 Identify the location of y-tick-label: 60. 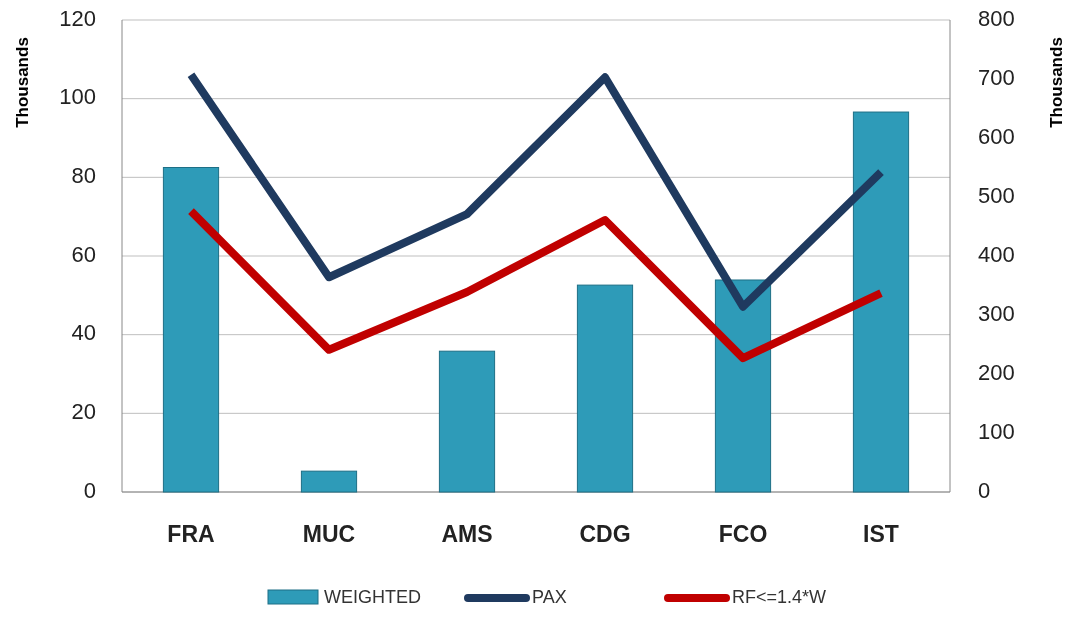
(83, 254).